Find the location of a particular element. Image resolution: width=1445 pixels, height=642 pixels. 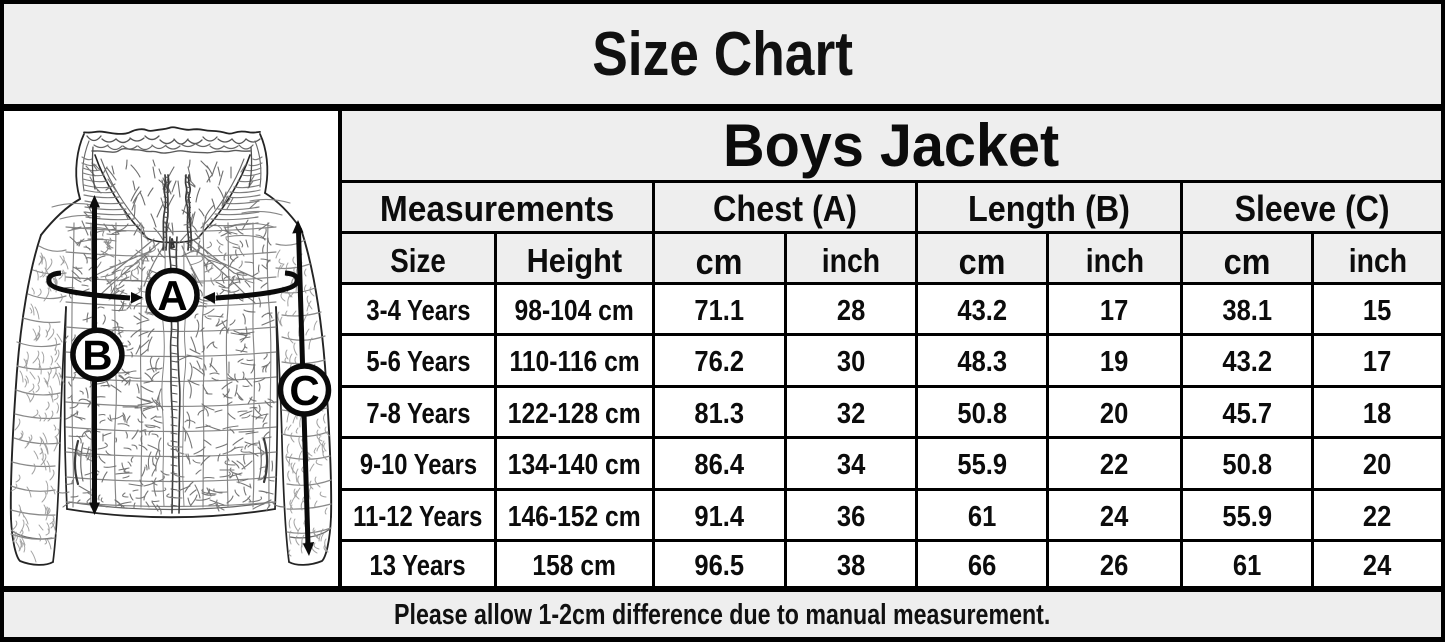

svg-text: C is located at coordinates (304, 390).